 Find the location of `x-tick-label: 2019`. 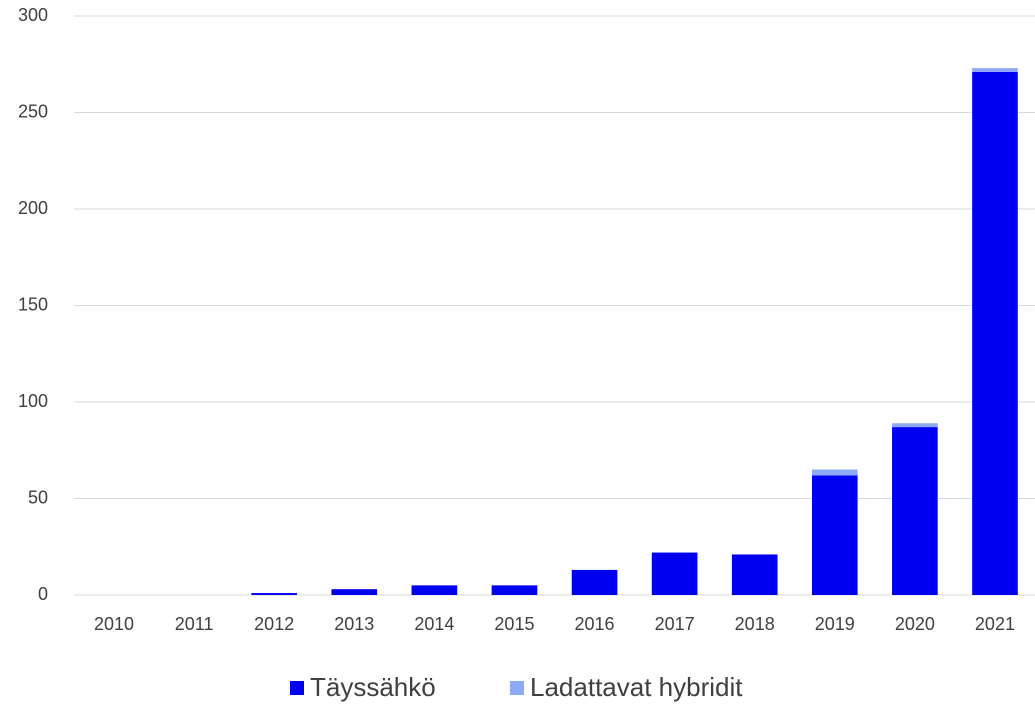

x-tick-label: 2019 is located at coordinates (835, 624).